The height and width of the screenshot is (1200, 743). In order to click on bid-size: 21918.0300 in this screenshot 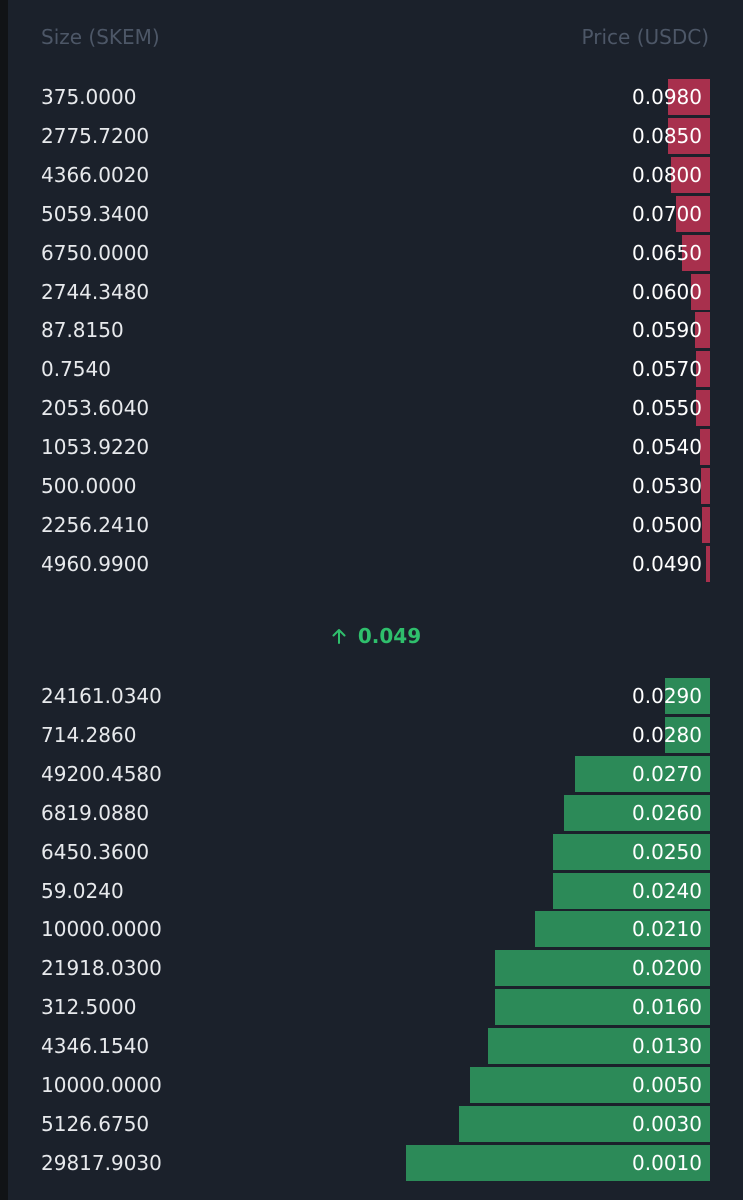, I will do `click(101, 968)`.